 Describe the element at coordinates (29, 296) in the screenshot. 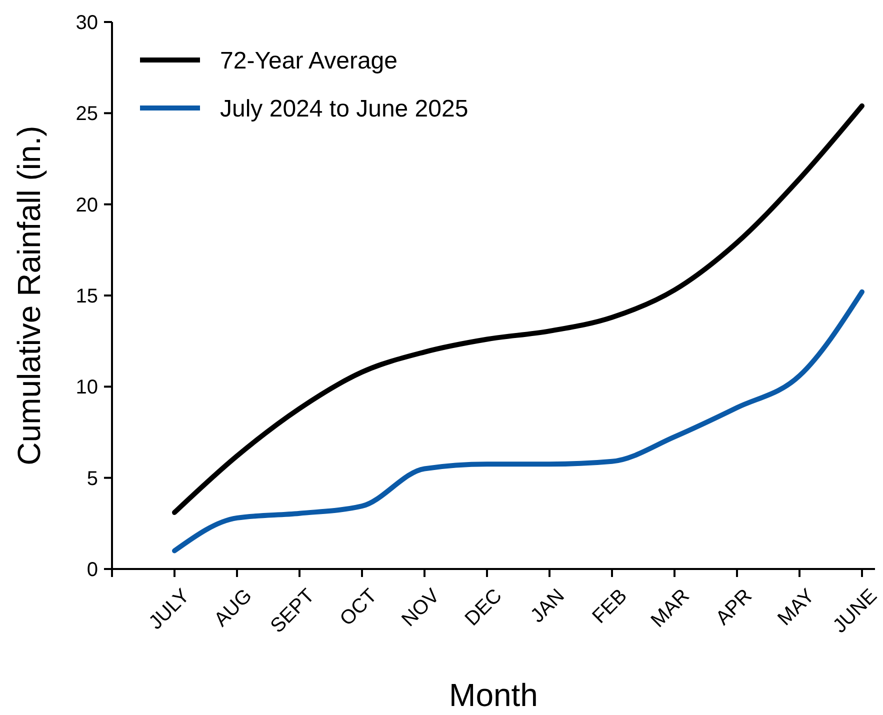

I see `y-axis-title: Cumulative Rainfall (in.)` at that location.